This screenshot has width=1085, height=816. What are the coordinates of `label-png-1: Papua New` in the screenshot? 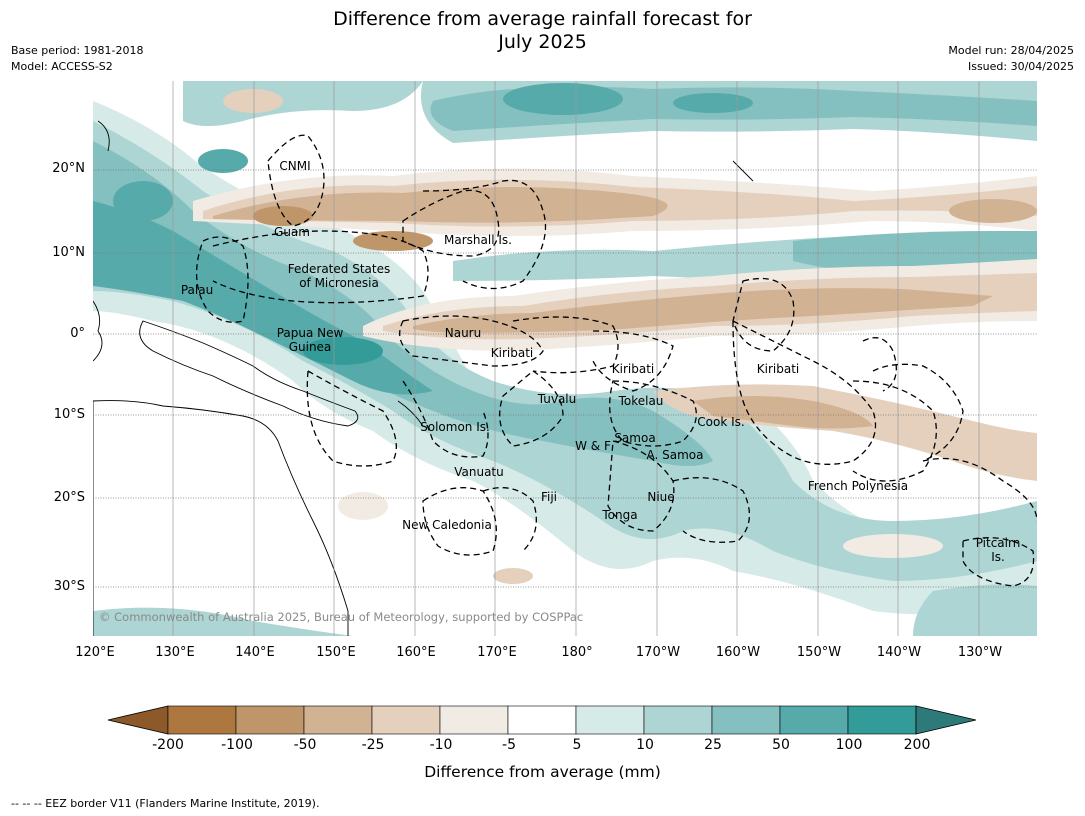 It's located at (310, 333).